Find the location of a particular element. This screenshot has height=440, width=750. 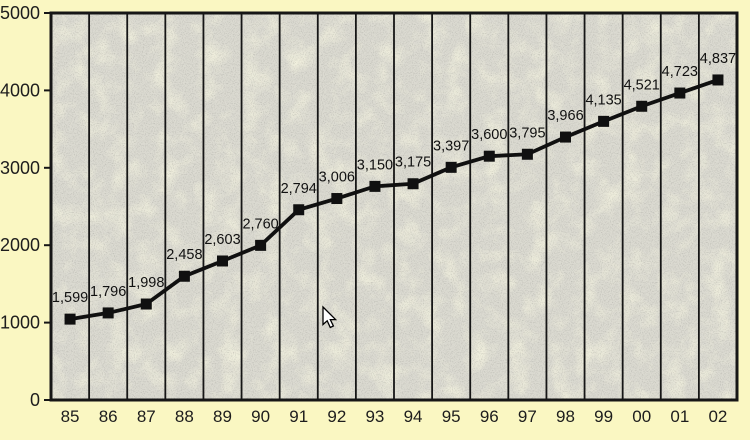

data-point-label: 2,760 is located at coordinates (260, 224).